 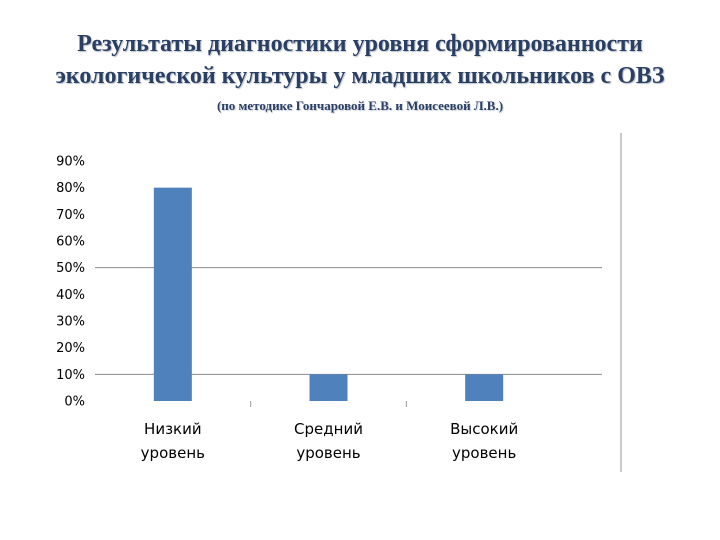 What do you see at coordinates (328, 429) in the screenshot?
I see `category-label: Средний` at bounding box center [328, 429].